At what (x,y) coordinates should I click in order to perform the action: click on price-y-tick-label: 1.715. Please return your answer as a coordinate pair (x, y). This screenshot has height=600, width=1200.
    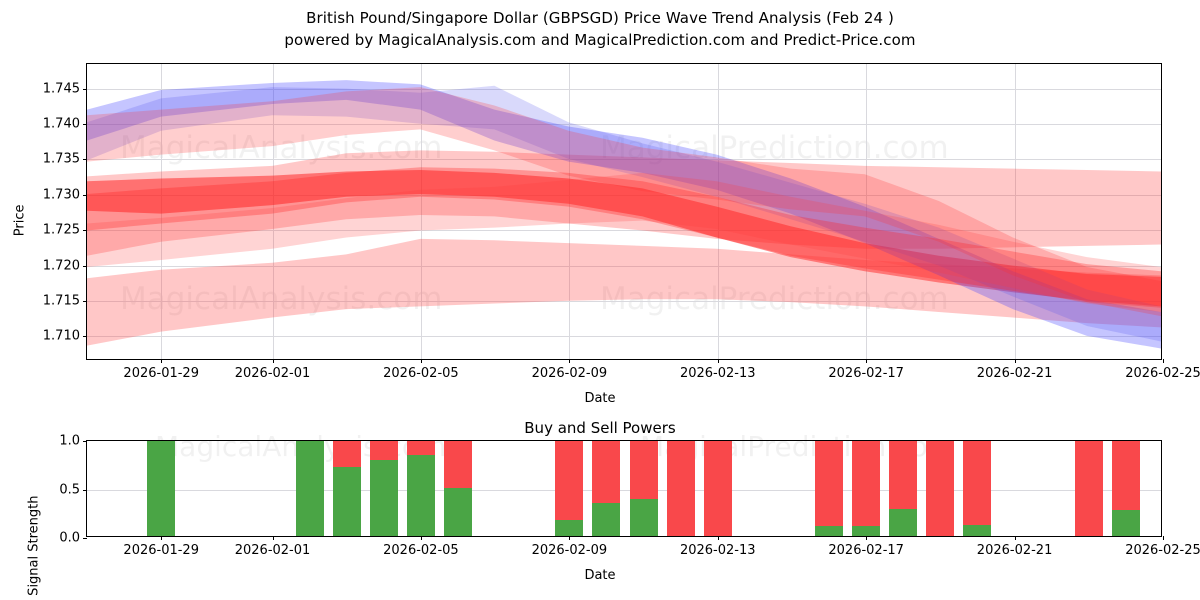
    Looking at the image, I should click on (61, 301).